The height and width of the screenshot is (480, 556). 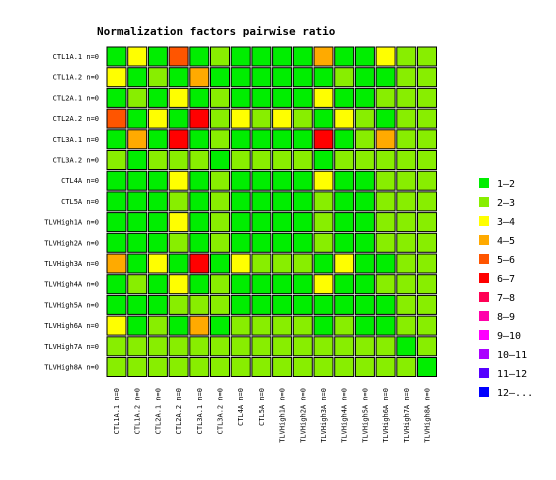 What do you see at coordinates (71, 305) in the screenshot?
I see `row-label: TLVHigh5A n=0` at bounding box center [71, 305].